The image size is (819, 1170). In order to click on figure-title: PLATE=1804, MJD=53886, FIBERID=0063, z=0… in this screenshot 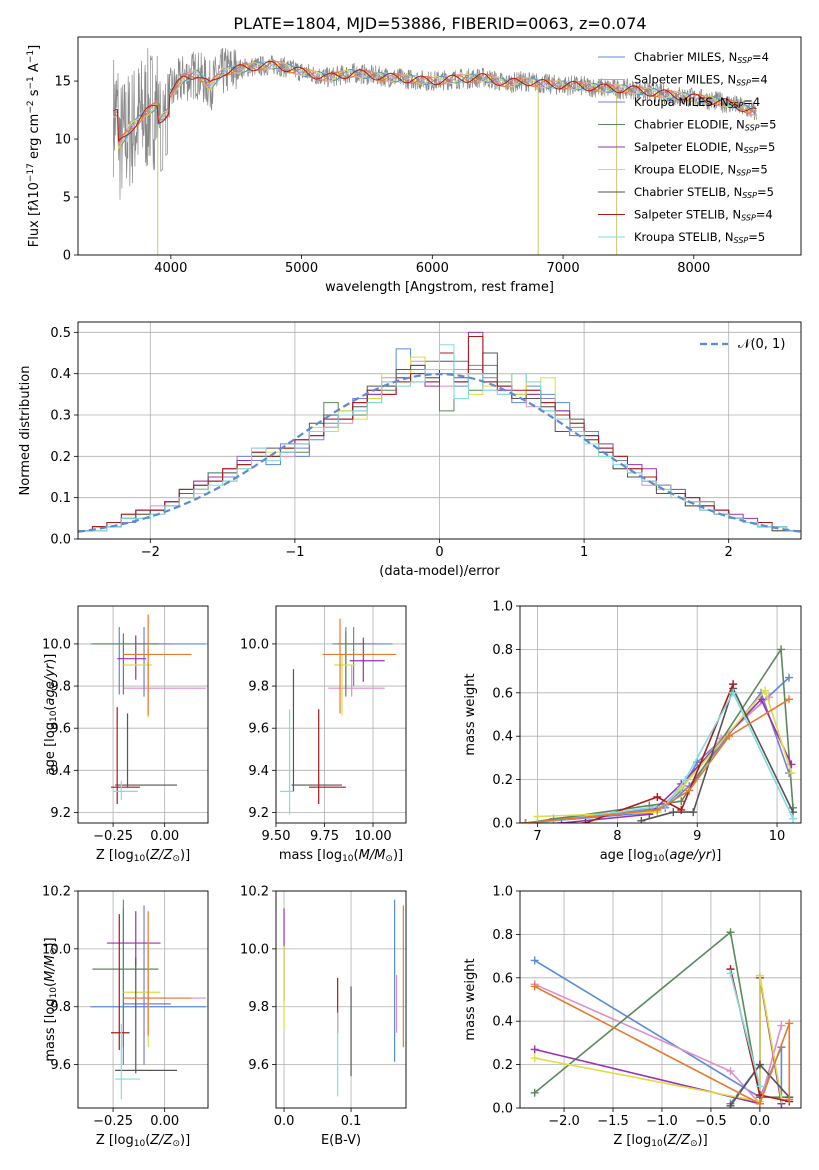, I will do `click(439, 23)`.